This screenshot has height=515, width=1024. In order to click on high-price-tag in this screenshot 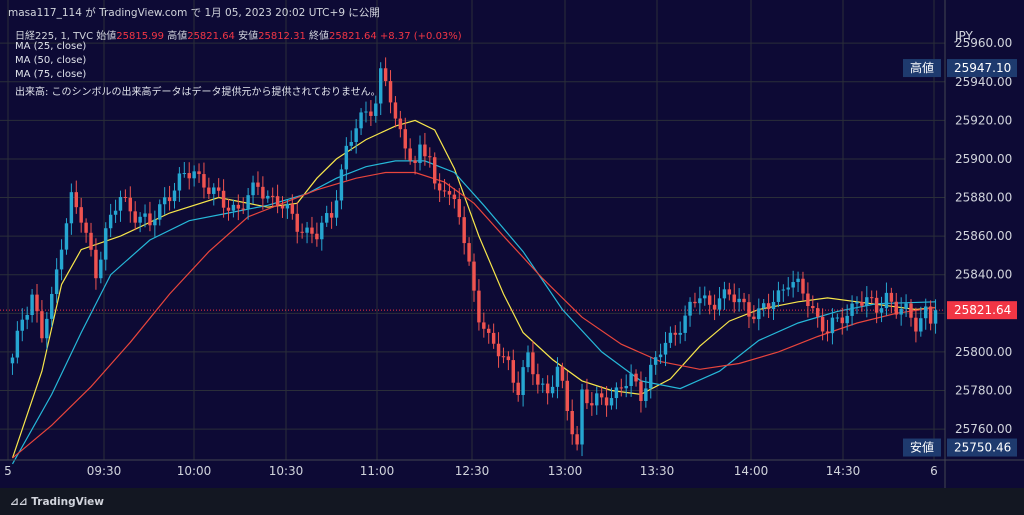, I will do `click(982, 68)`.